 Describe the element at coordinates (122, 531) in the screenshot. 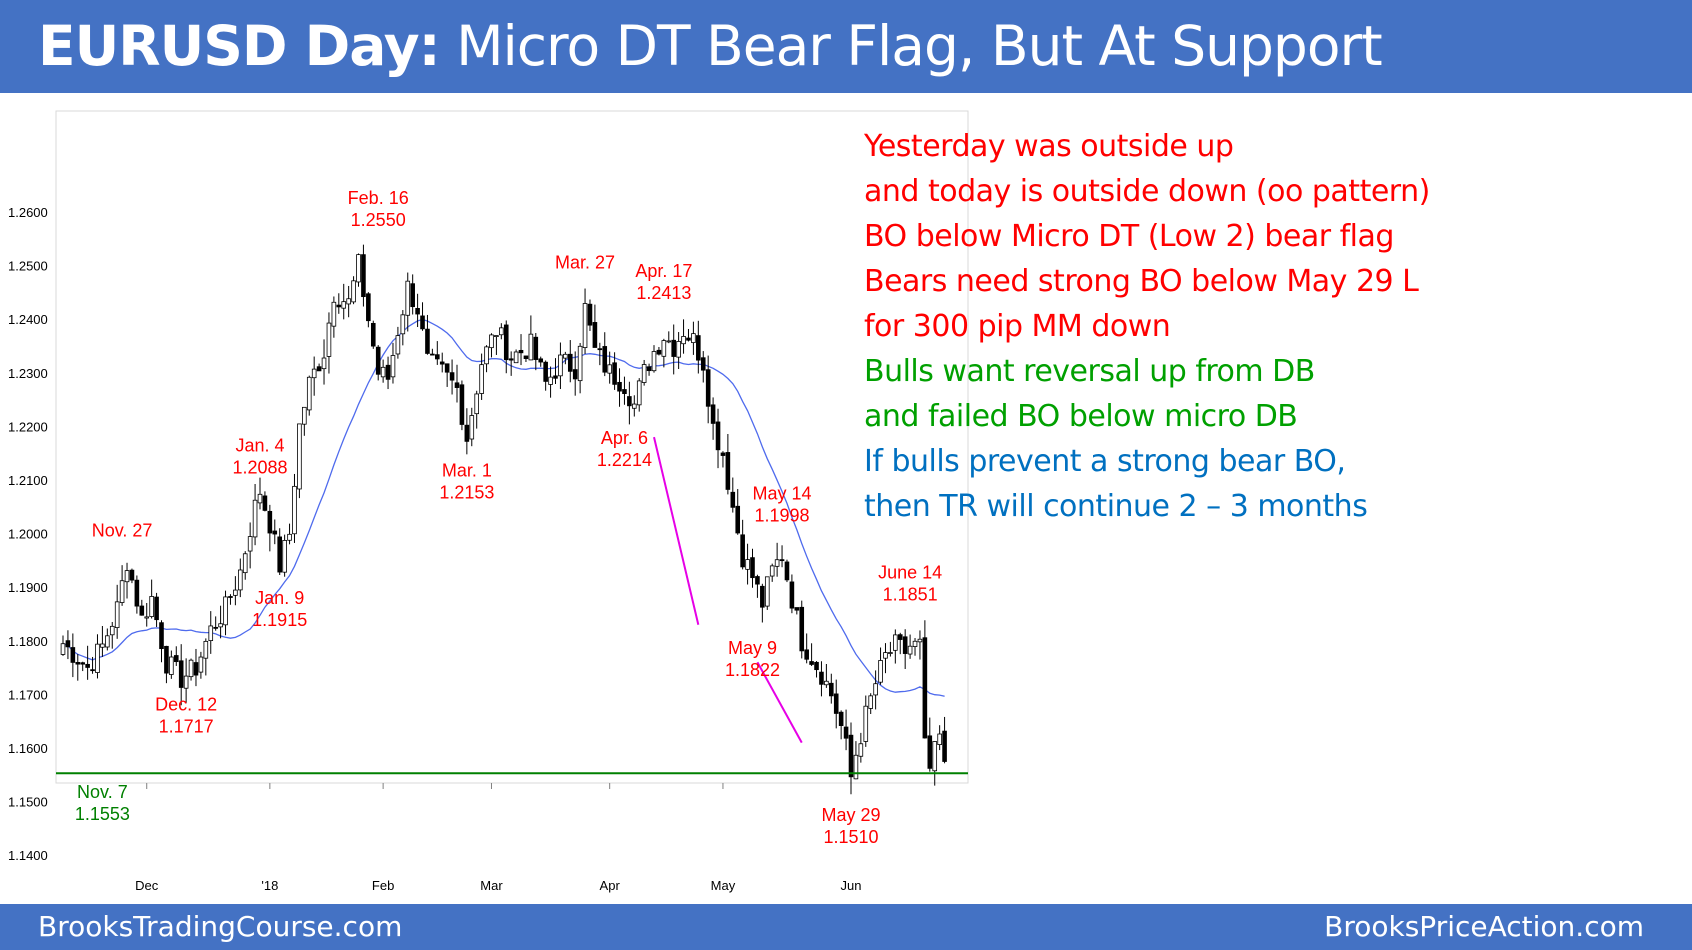

I see `swing-date-label: Nov. 27` at that location.